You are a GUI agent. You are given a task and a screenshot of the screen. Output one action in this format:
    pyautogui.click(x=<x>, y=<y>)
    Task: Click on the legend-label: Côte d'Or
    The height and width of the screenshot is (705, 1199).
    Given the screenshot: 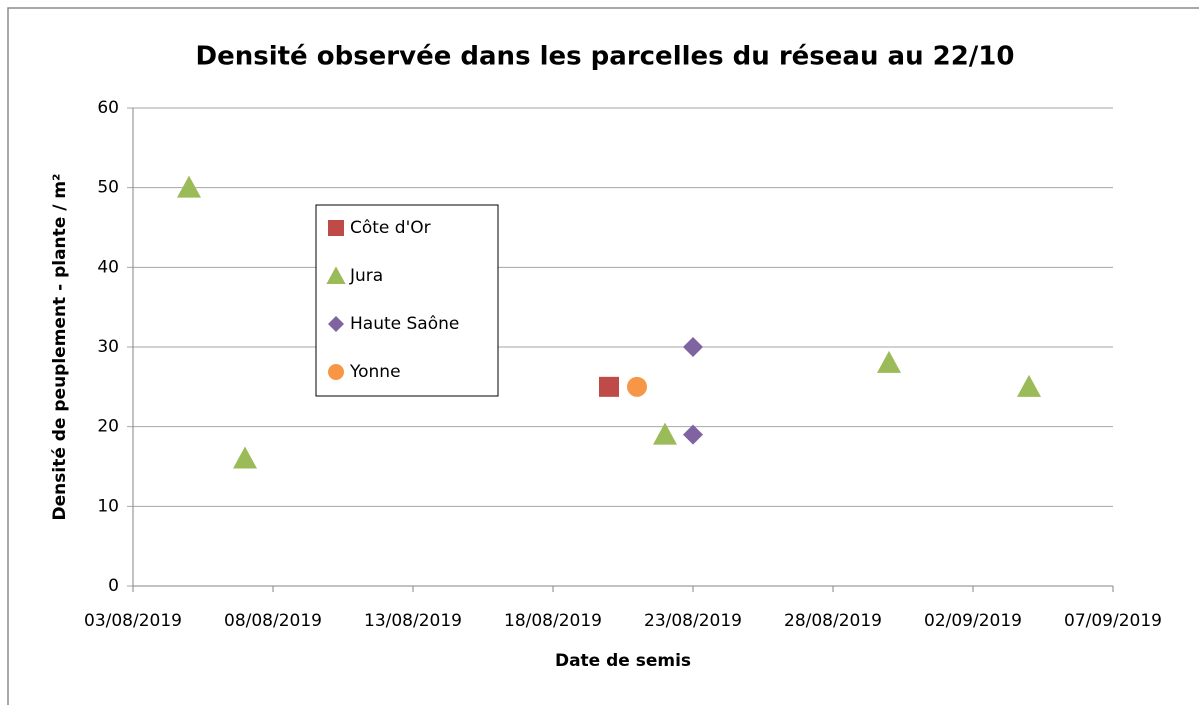 What is the action you would take?
    pyautogui.click(x=390, y=228)
    